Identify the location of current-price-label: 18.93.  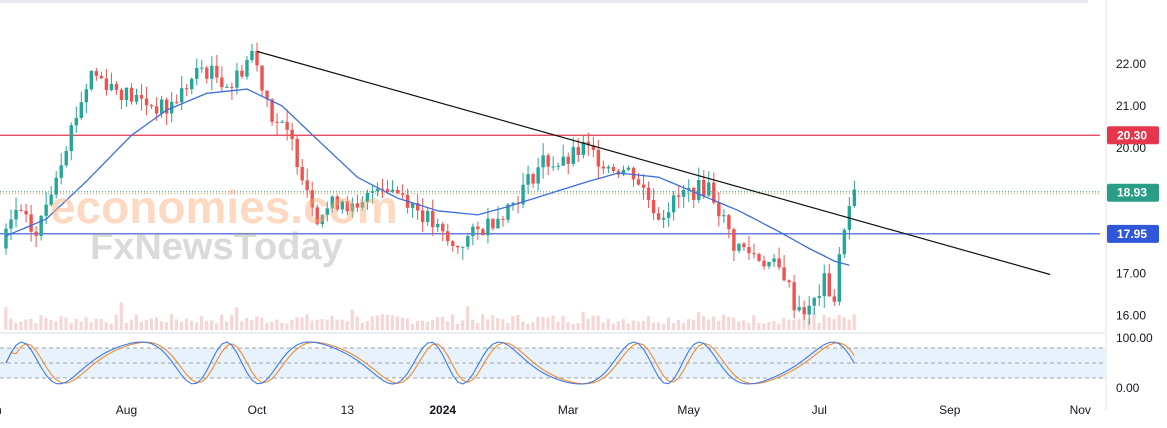
(1132, 193).